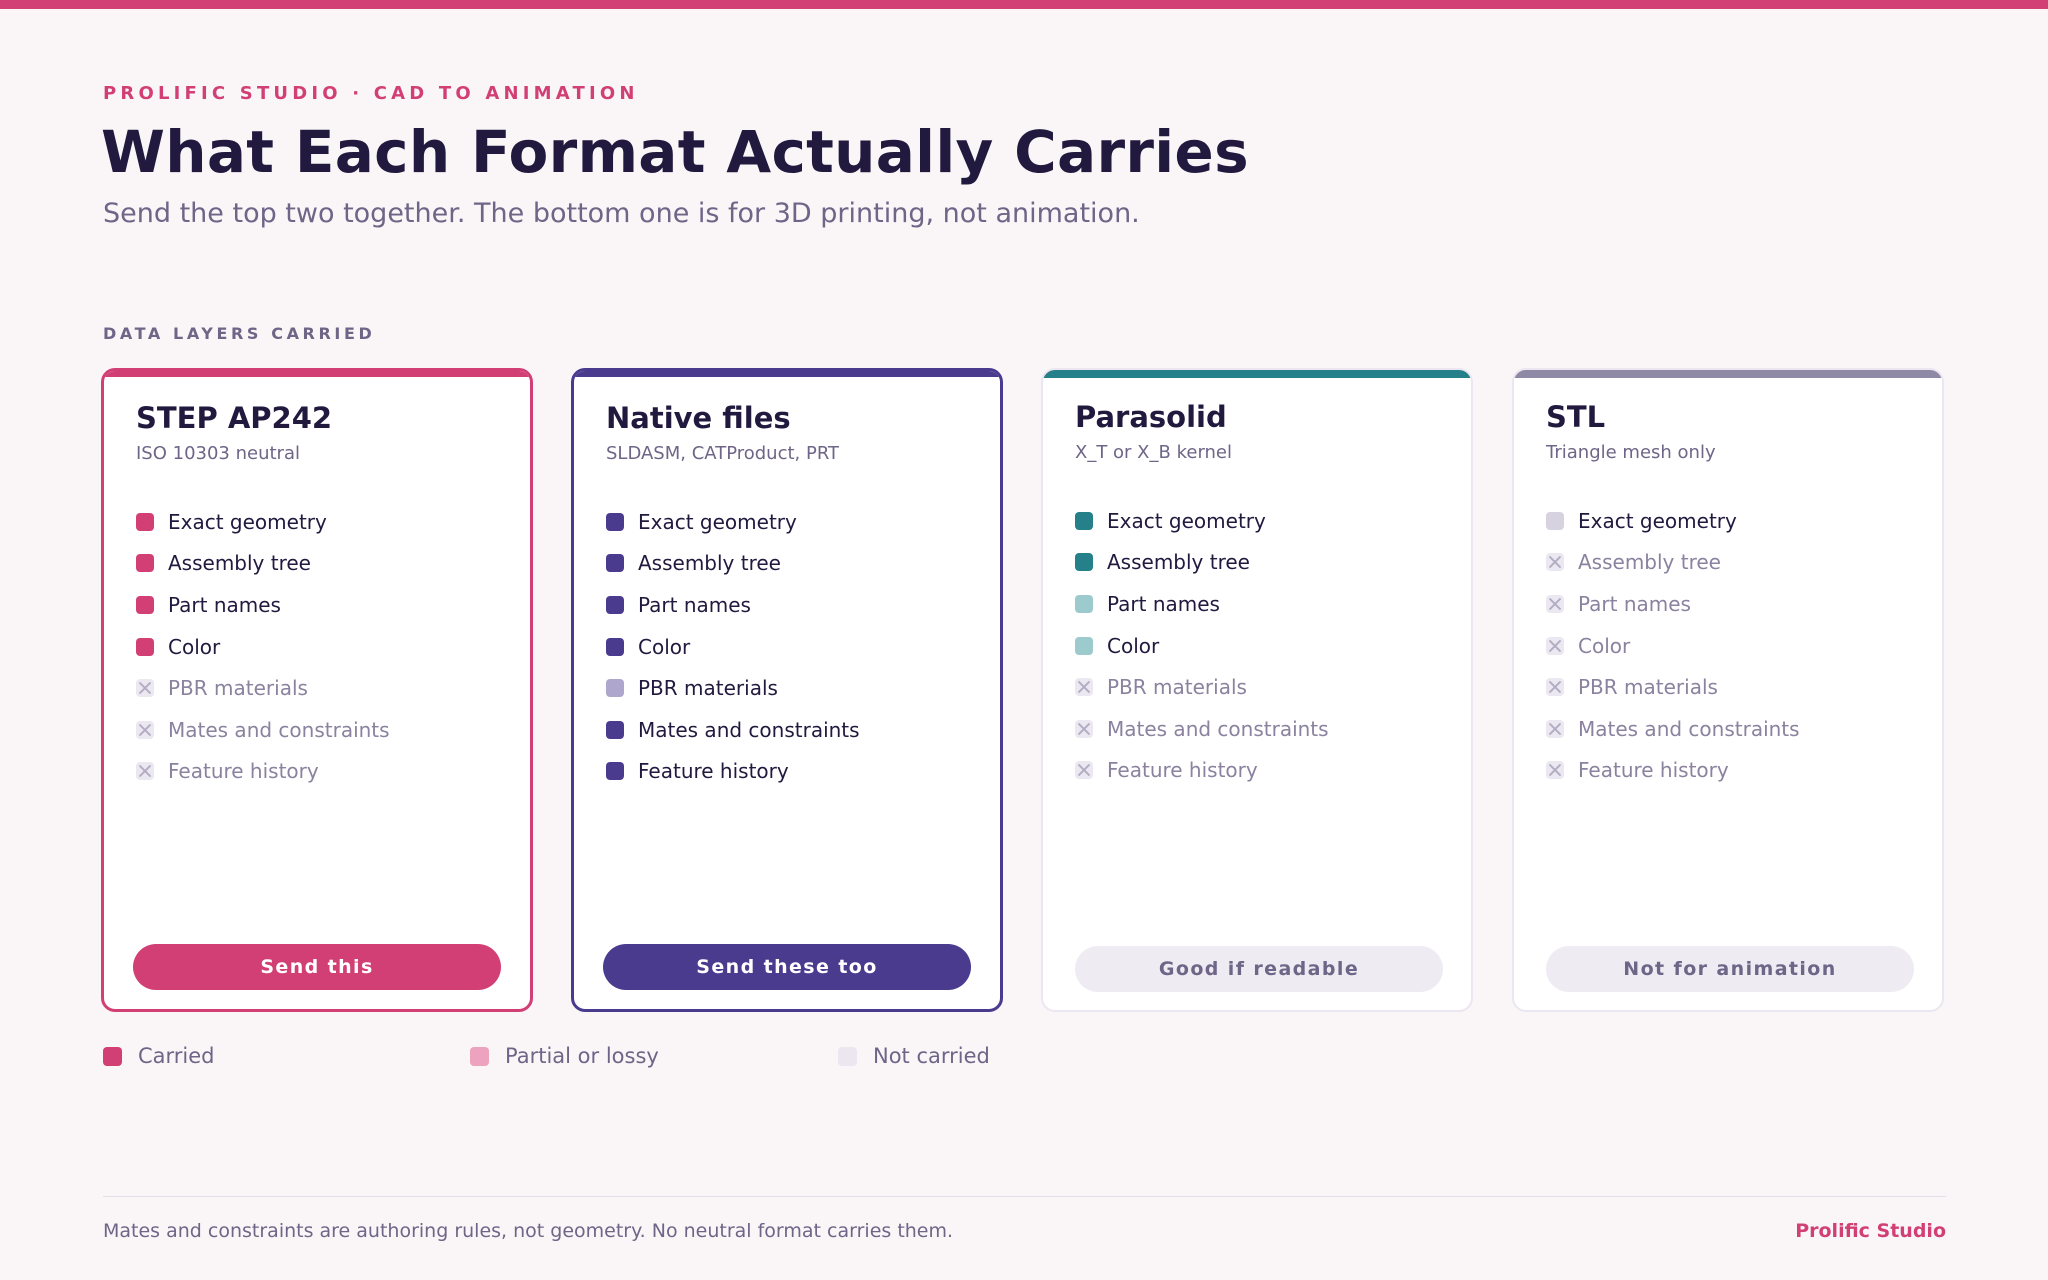 The width and height of the screenshot is (2048, 1280). Describe the element at coordinates (675, 152) in the screenshot. I see `page-title: What Each Format Actually Carries` at that location.